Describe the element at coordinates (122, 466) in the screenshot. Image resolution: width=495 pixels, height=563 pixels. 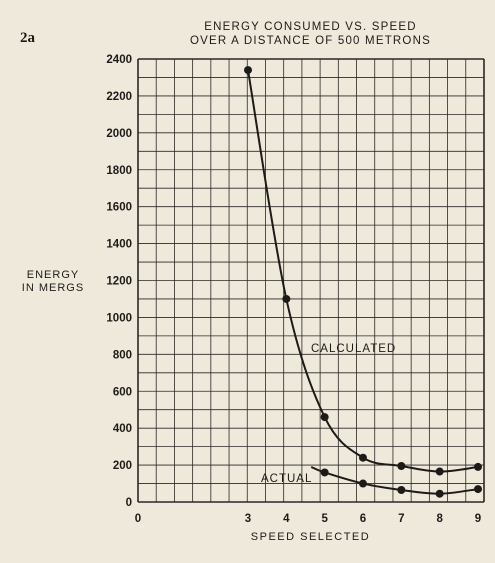
I see `y-tick-label: 200` at that location.